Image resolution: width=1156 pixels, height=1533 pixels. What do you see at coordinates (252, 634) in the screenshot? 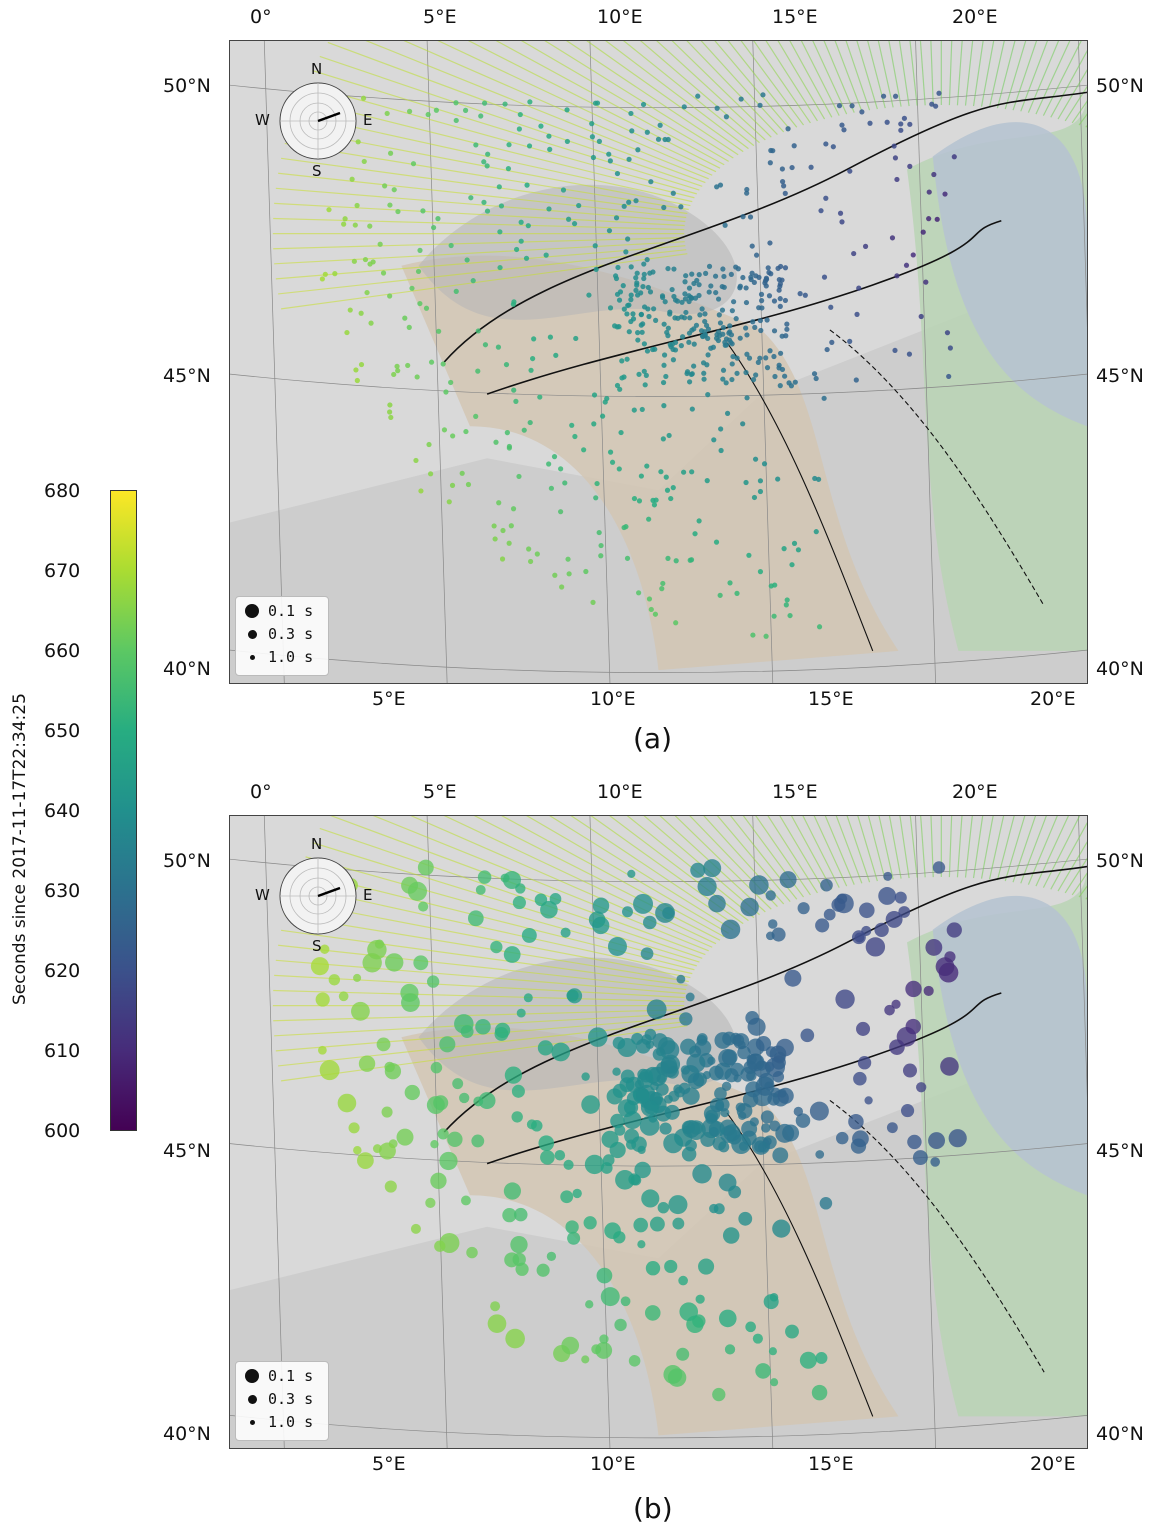
I see `legend-marker` at bounding box center [252, 634].